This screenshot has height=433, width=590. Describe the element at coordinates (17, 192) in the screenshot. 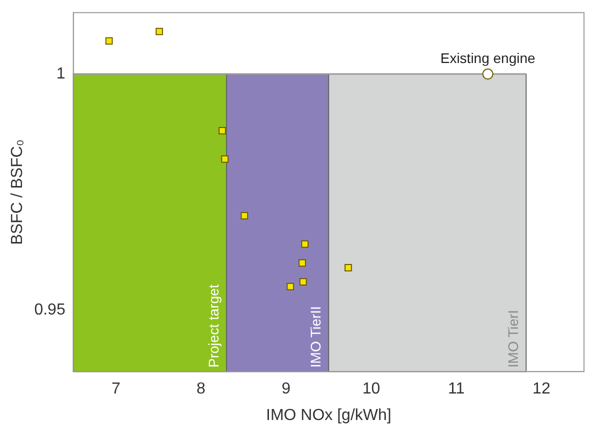

I see `y-axis-title: BSFC / BSFC₀` at that location.